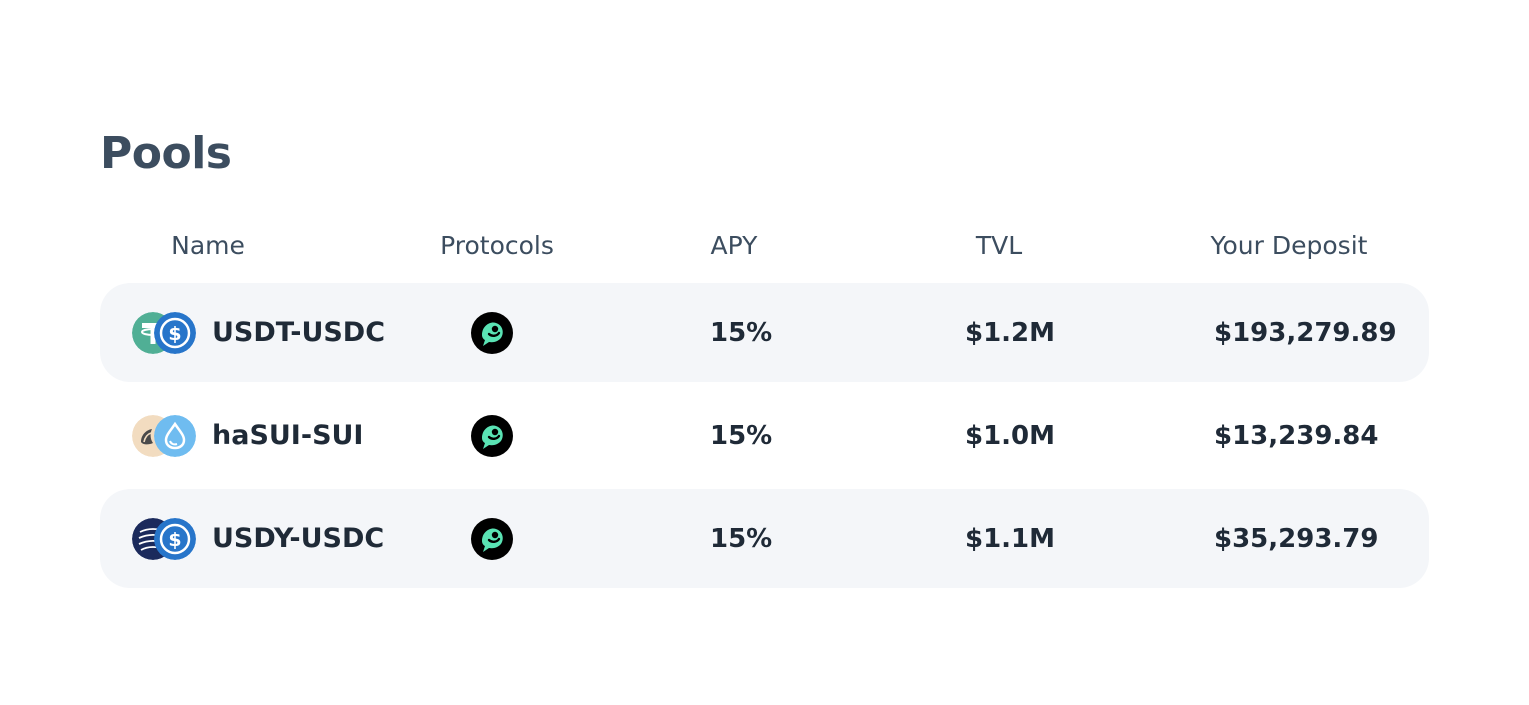 The width and height of the screenshot is (1529, 705). Describe the element at coordinates (288, 435) in the screenshot. I see `pool-name: haSUI-SUI` at that location.